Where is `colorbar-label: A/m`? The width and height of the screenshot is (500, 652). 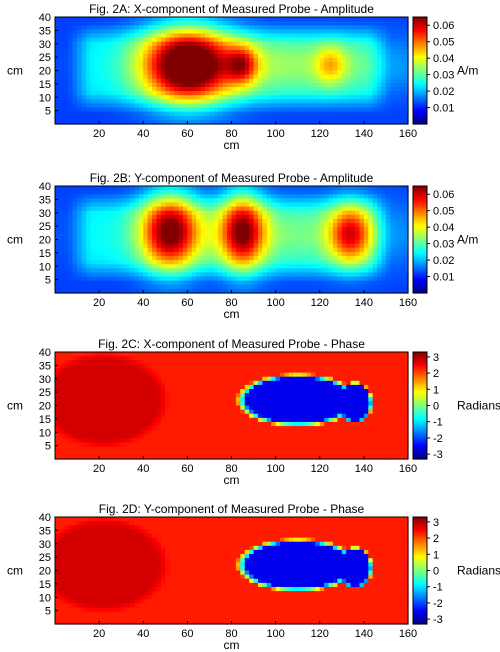
colorbar-label: A/m is located at coordinates (467, 71).